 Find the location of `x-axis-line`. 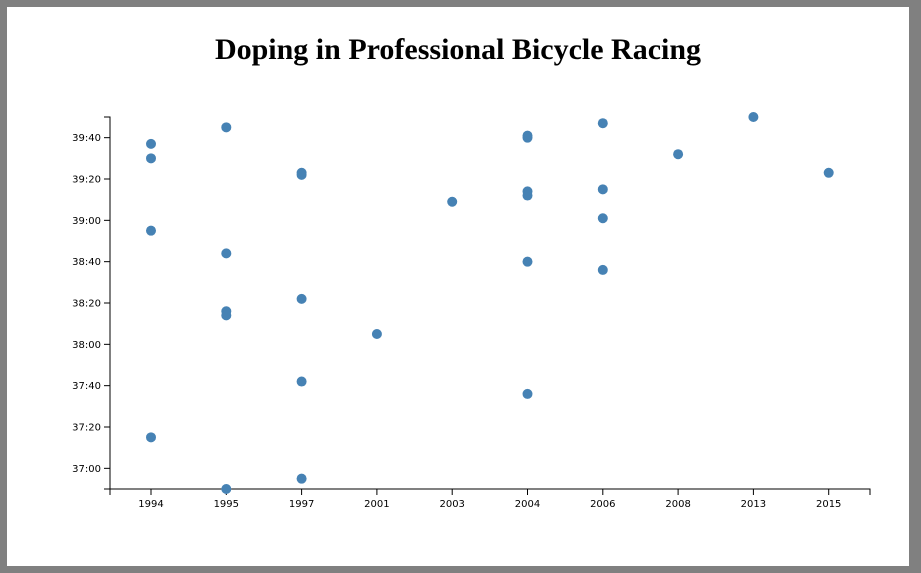

x-axis-line is located at coordinates (490, 491).